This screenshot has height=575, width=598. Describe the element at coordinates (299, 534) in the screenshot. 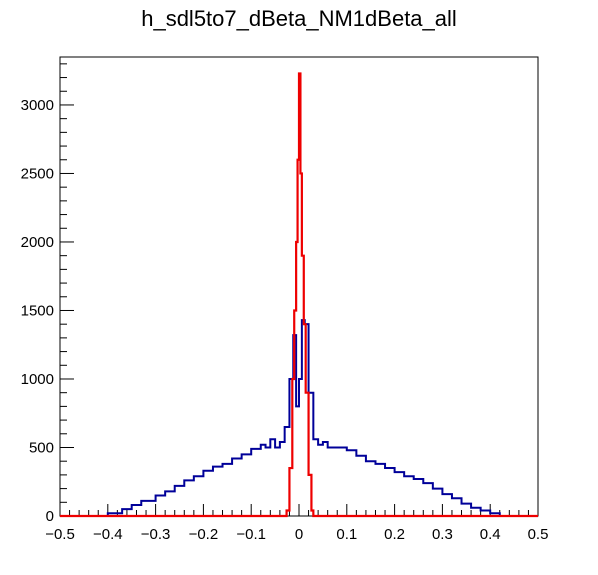

I see `x-tick-label: 0` at that location.